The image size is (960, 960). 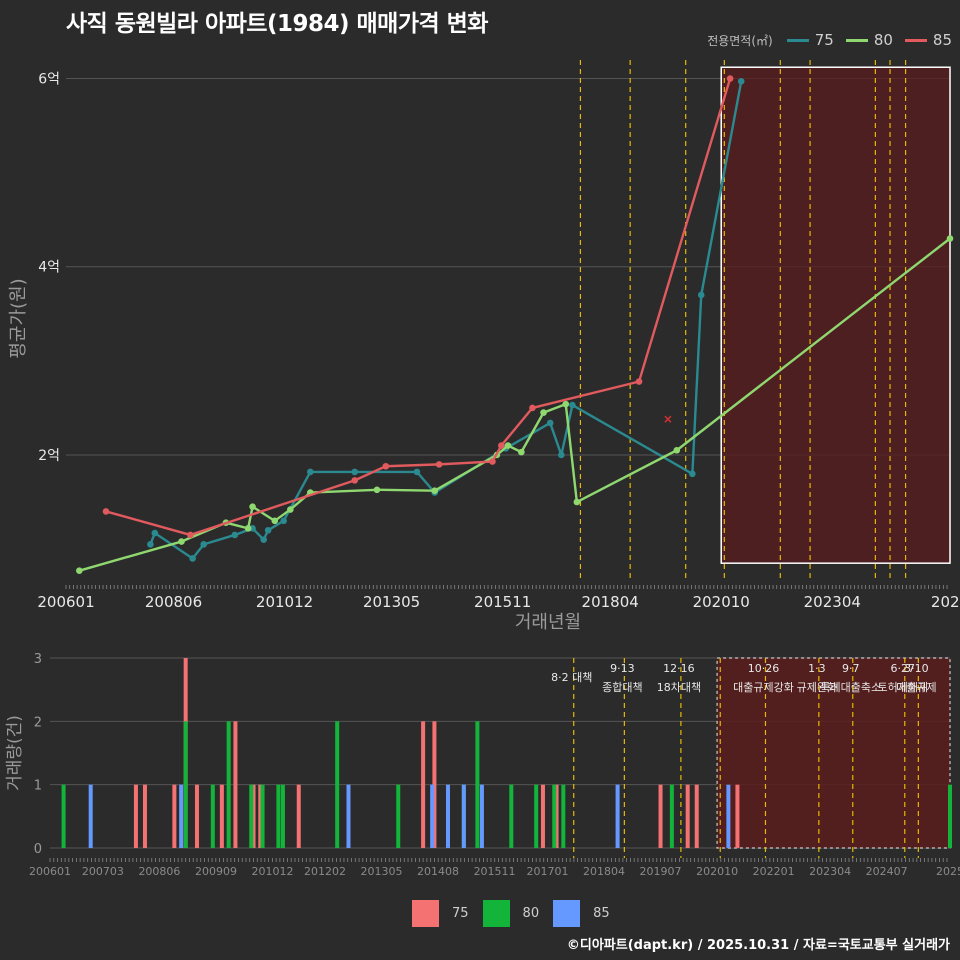 What do you see at coordinates (817, 668) in the screenshot?
I see `policy-date-label: 1·3` at bounding box center [817, 668].